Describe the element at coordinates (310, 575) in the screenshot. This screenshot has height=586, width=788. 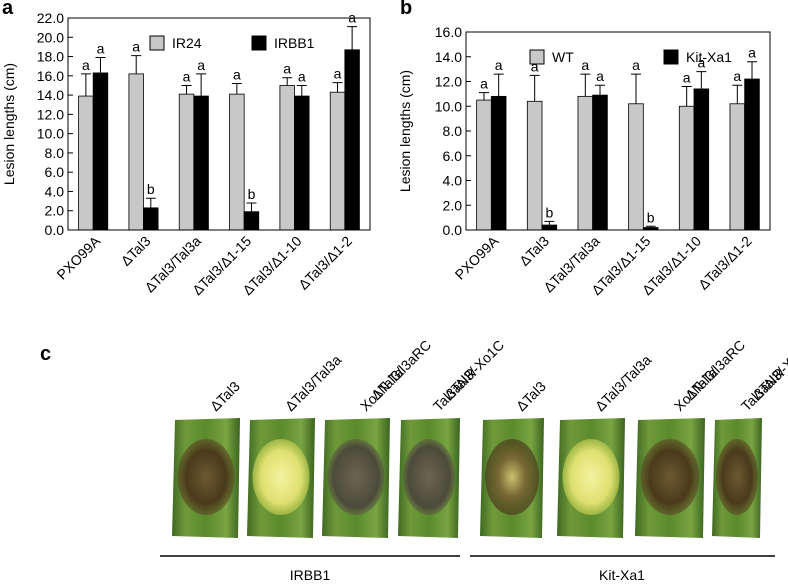
I see `group-label: IRBB1` at that location.